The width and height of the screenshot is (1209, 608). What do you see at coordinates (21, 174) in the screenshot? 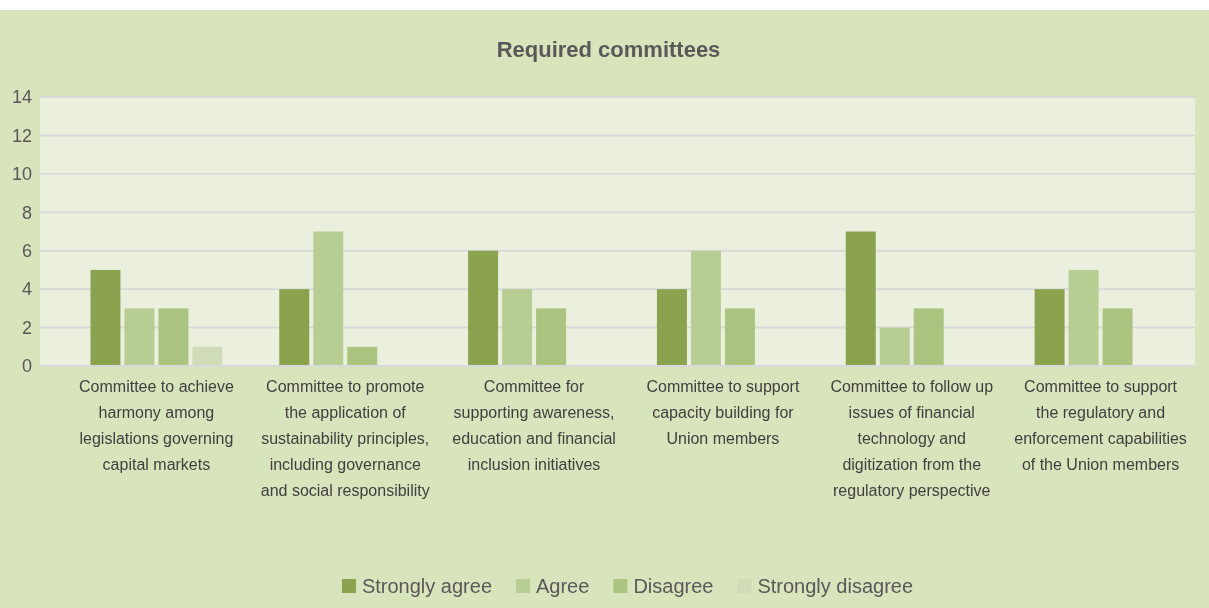
I see `y-tick-label: 10` at bounding box center [21, 174].